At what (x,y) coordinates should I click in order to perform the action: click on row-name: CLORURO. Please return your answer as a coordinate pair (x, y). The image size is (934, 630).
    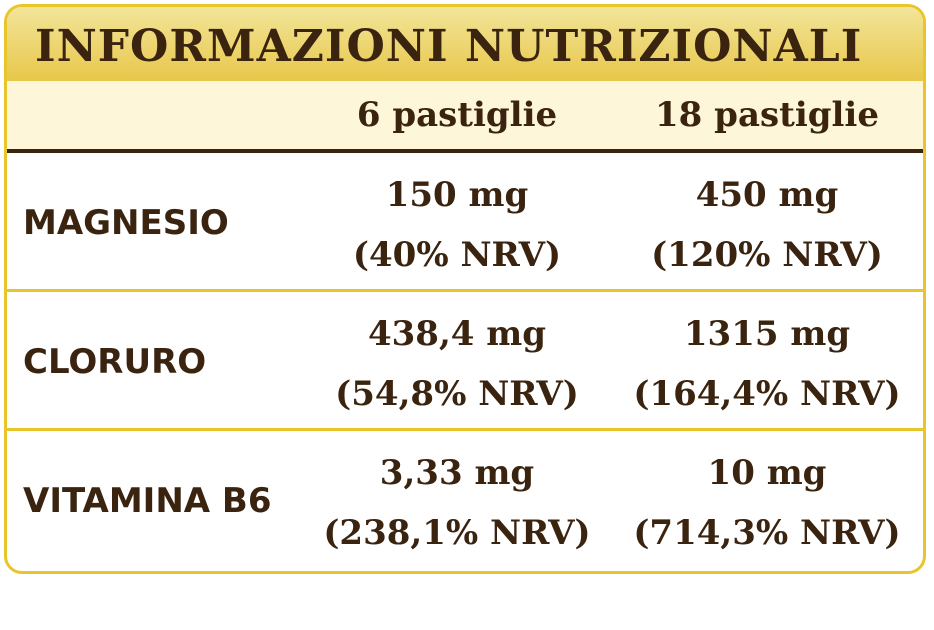
    Looking at the image, I should click on (115, 362).